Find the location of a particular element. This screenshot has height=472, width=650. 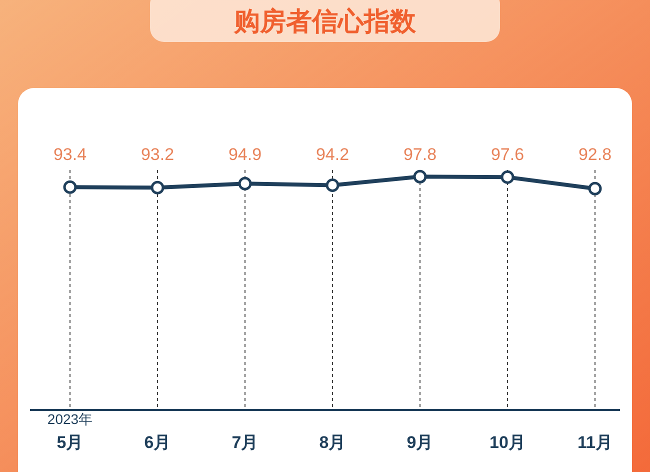

x-tick-label: 6月 is located at coordinates (157, 442).